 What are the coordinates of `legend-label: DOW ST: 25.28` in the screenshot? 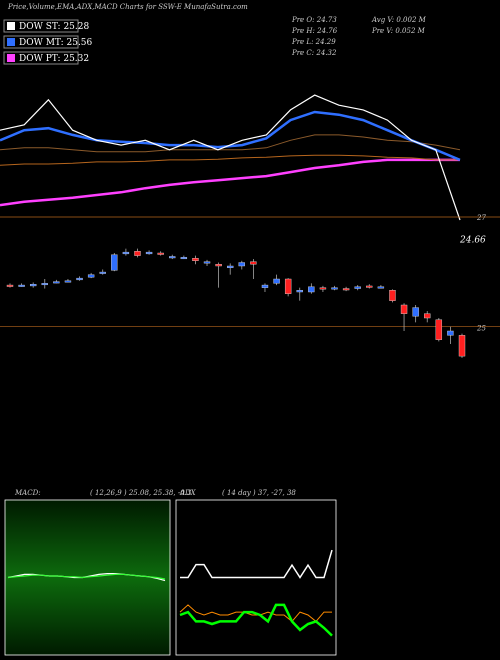 It's located at (54, 27).